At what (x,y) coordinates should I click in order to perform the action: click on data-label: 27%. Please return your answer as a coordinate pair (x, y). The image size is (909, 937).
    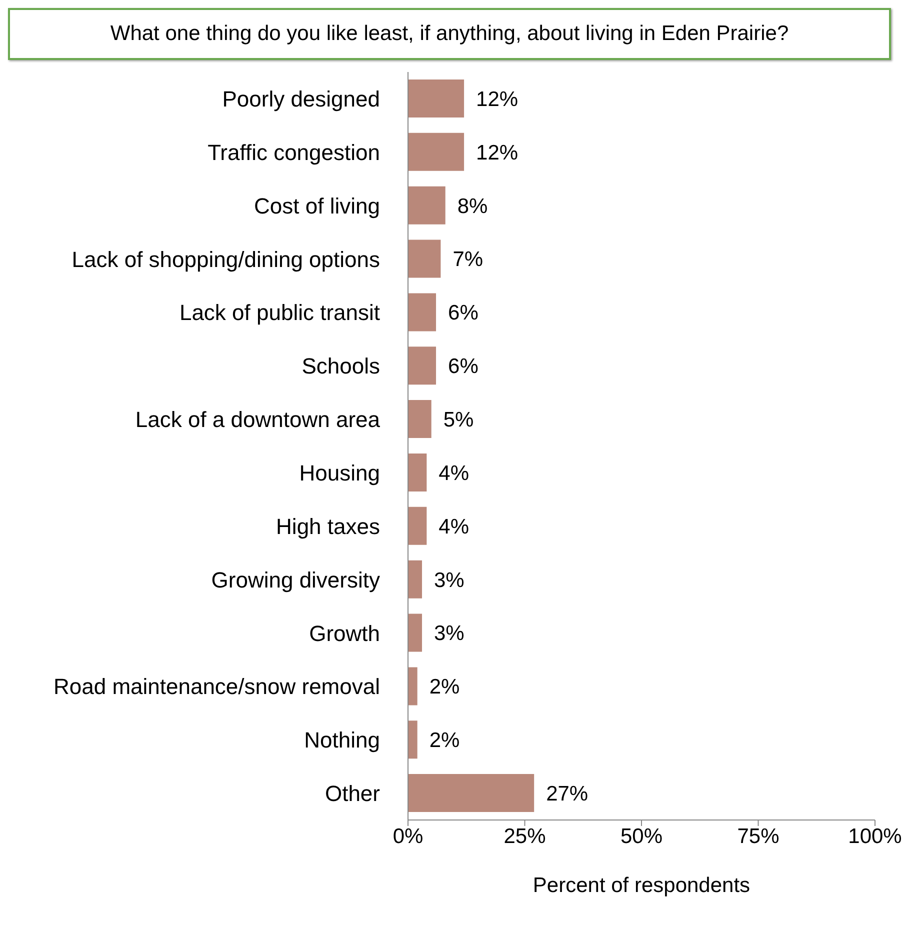
    Looking at the image, I should click on (567, 794).